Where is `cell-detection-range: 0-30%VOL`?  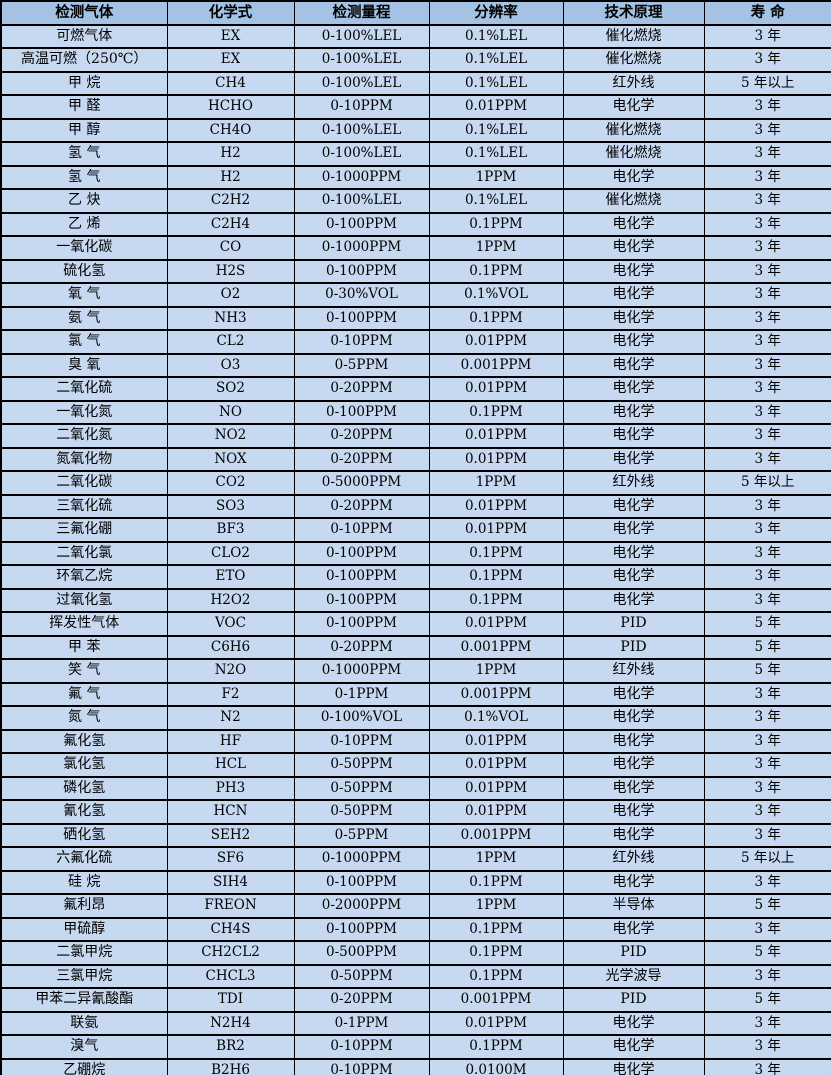 cell-detection-range: 0-30%VOL is located at coordinates (361, 295).